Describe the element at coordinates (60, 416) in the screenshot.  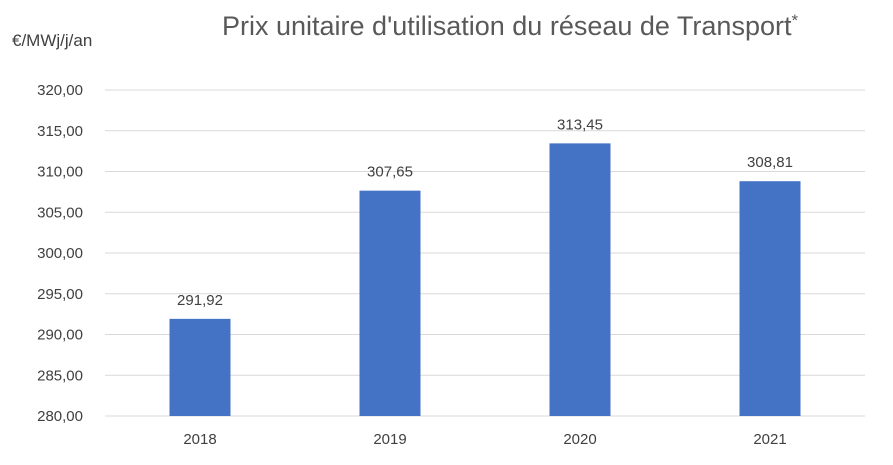
I see `y-tick-label: 280,00` at that location.